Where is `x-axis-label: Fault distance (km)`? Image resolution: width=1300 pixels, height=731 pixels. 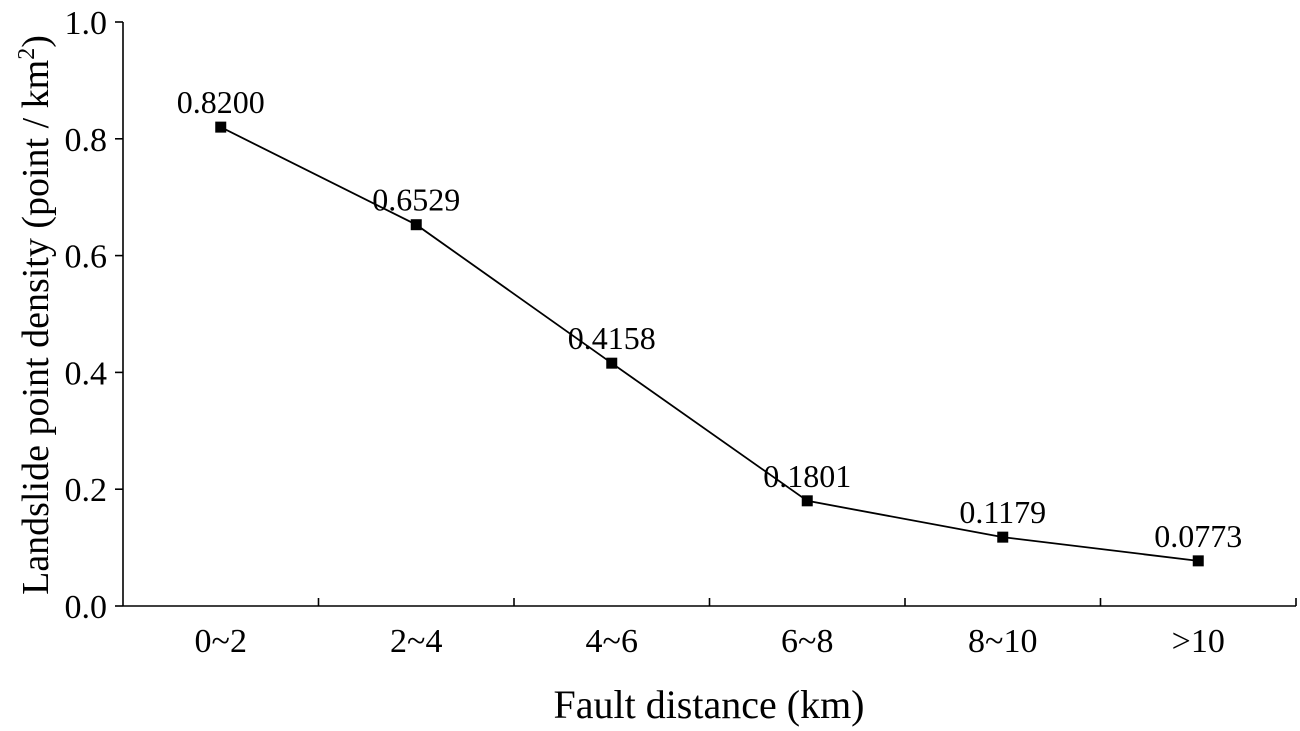
x-axis-label: Fault distance (km) is located at coordinates (708, 704).